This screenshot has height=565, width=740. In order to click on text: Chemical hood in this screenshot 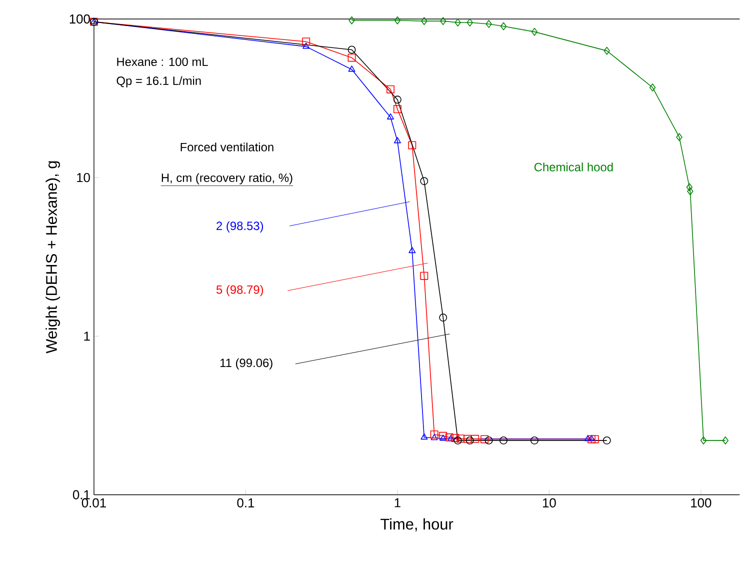, I will do `click(573, 167)`.